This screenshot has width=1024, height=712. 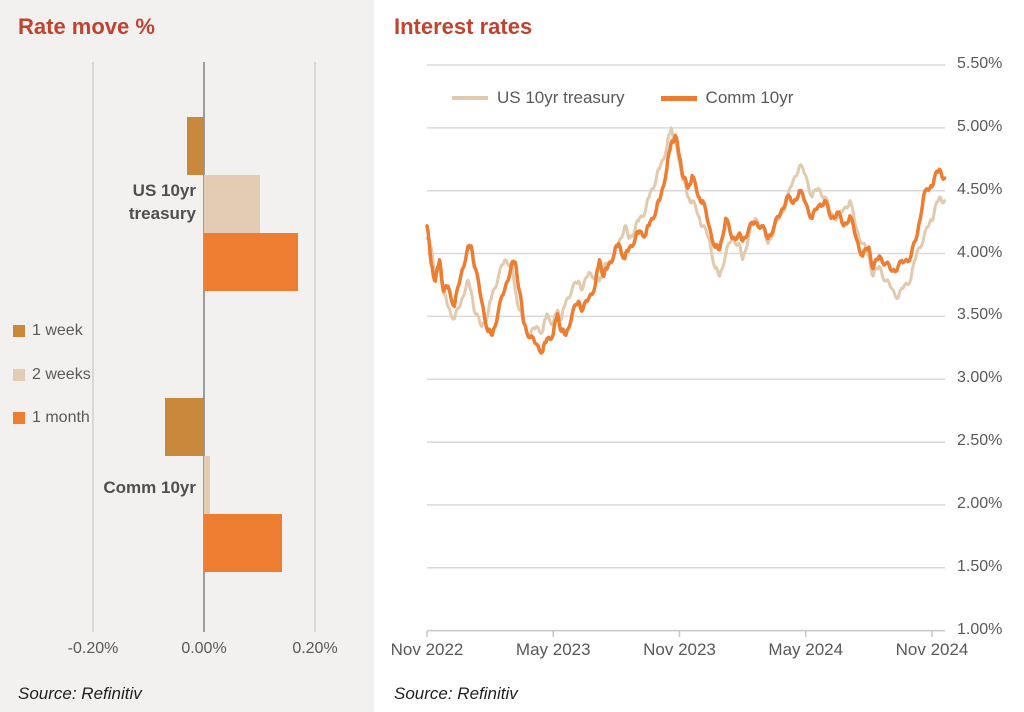 What do you see at coordinates (243, 543) in the screenshot?
I see `bar-comm-10yr-1-month` at bounding box center [243, 543].